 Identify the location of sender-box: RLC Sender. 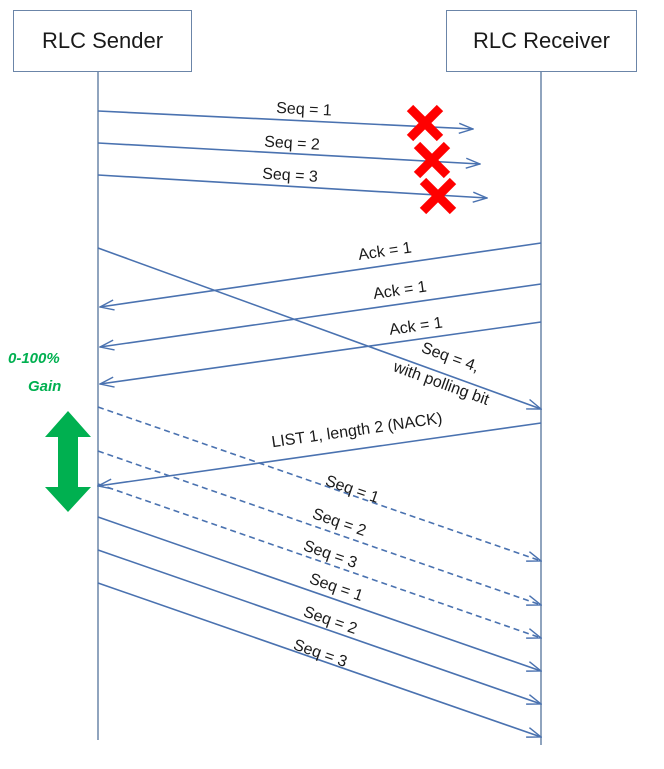
(102, 41).